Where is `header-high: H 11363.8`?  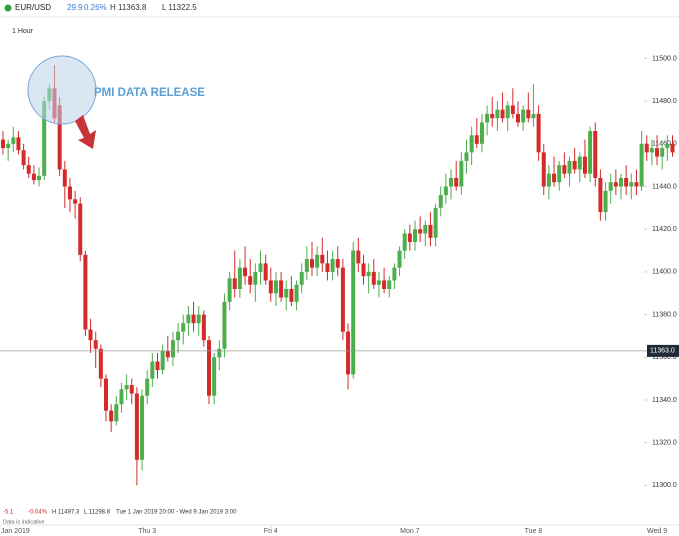 header-high: H 11363.8 is located at coordinates (128, 7).